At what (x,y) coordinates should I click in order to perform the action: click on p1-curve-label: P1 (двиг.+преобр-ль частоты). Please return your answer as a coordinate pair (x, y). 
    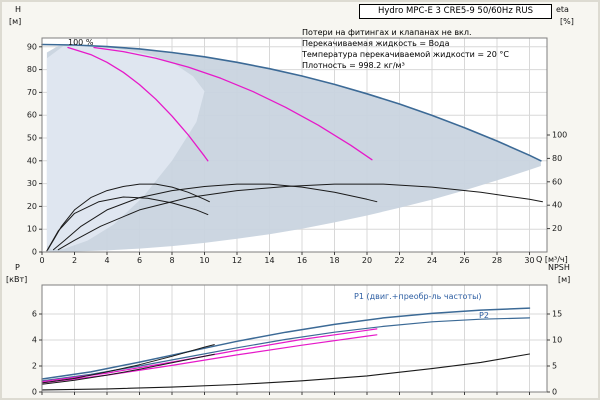
    Looking at the image, I should click on (418, 296).